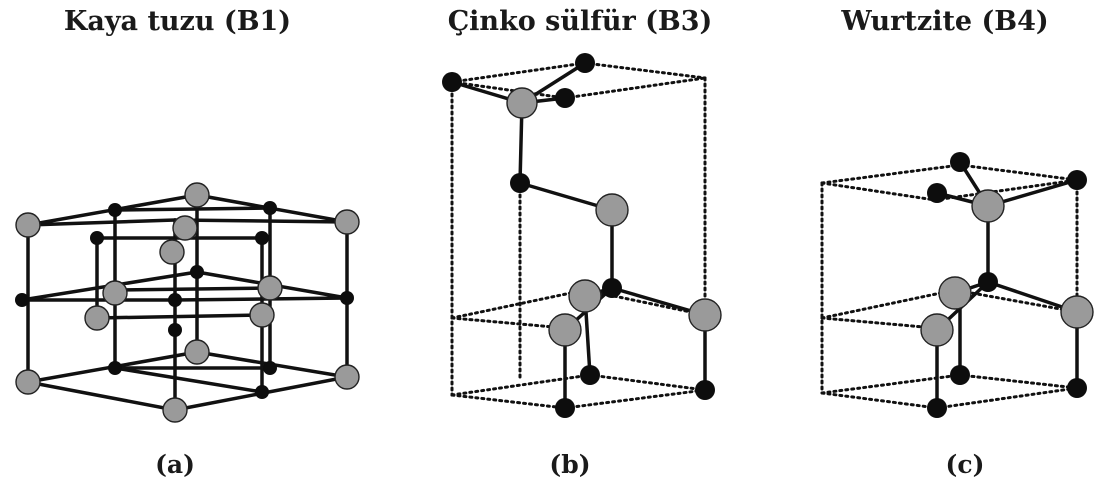  I want to click on wurtzite-structure, so click(957, 285).